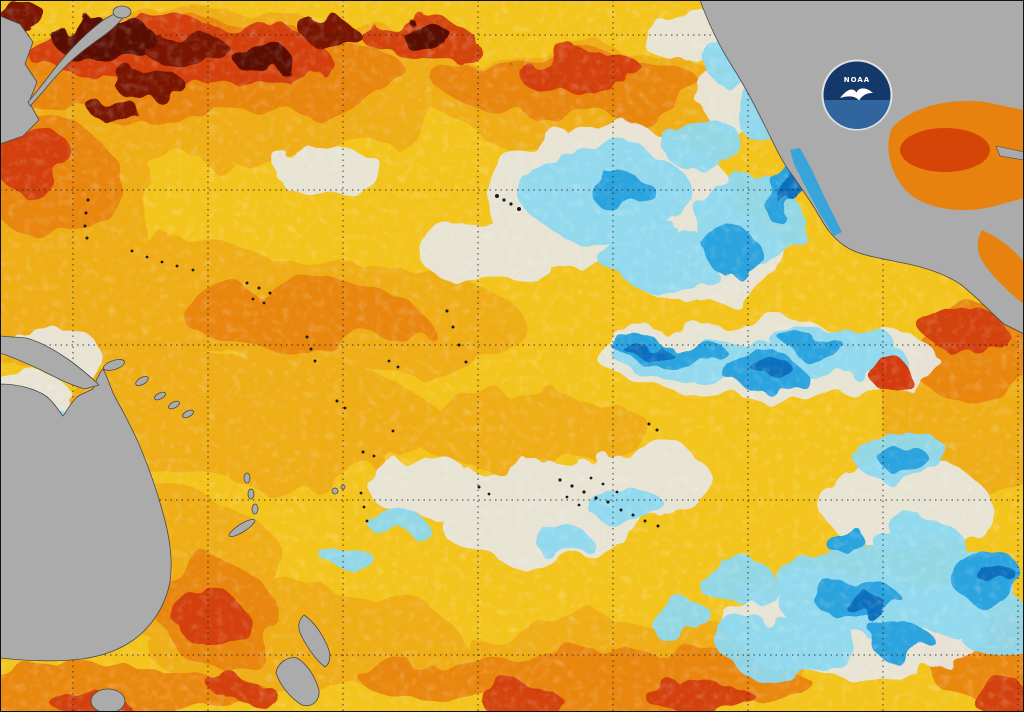  Describe the element at coordinates (816, 192) in the screenshot. I see `water-gulf-of-california` at that location.